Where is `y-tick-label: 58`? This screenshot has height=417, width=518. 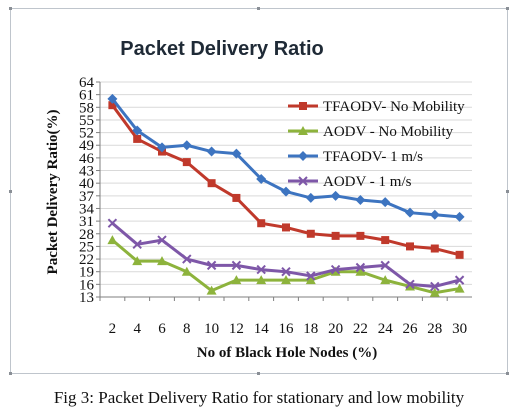
y-tick-label: 58 is located at coordinates (86, 108).